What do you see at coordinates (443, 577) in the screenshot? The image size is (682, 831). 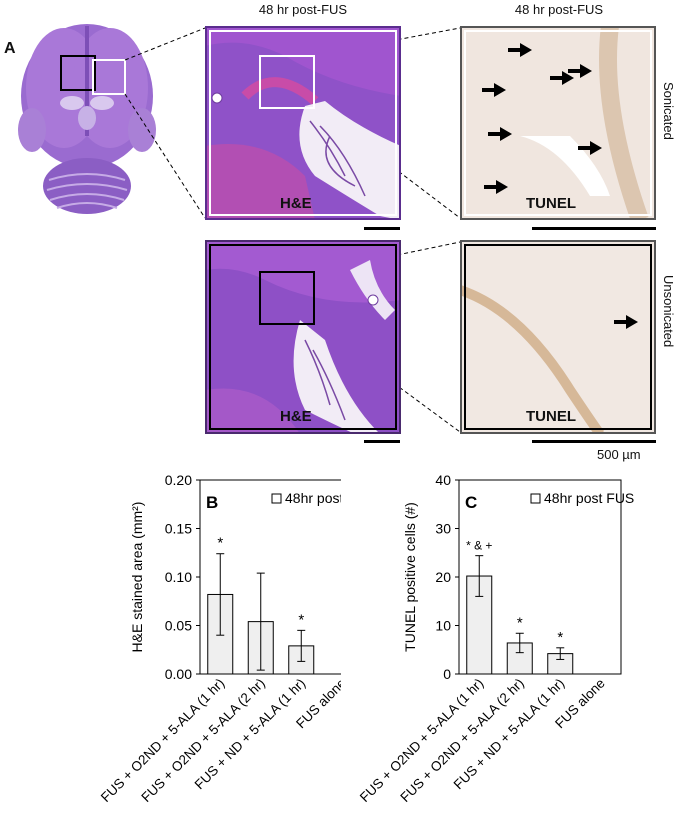 I see `y-tick-label: 20` at bounding box center [443, 577].